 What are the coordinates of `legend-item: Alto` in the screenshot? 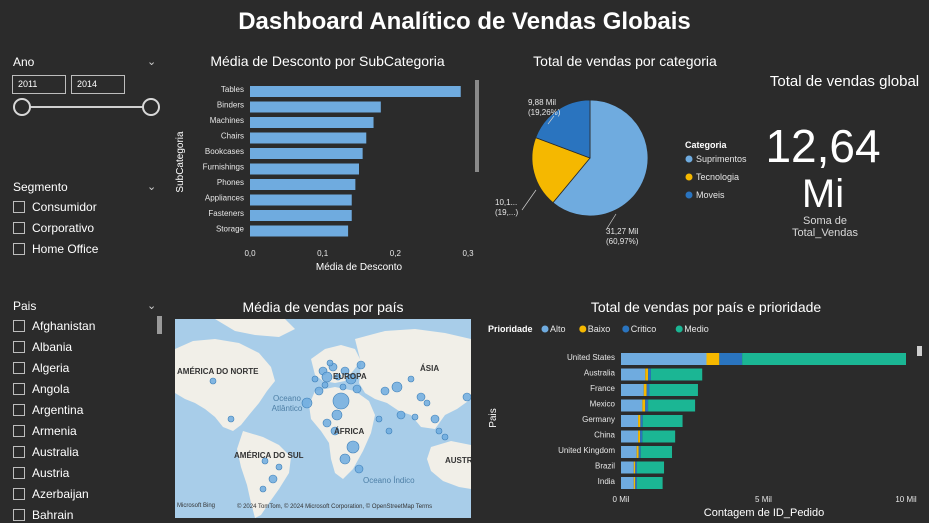 It's located at (558, 329).